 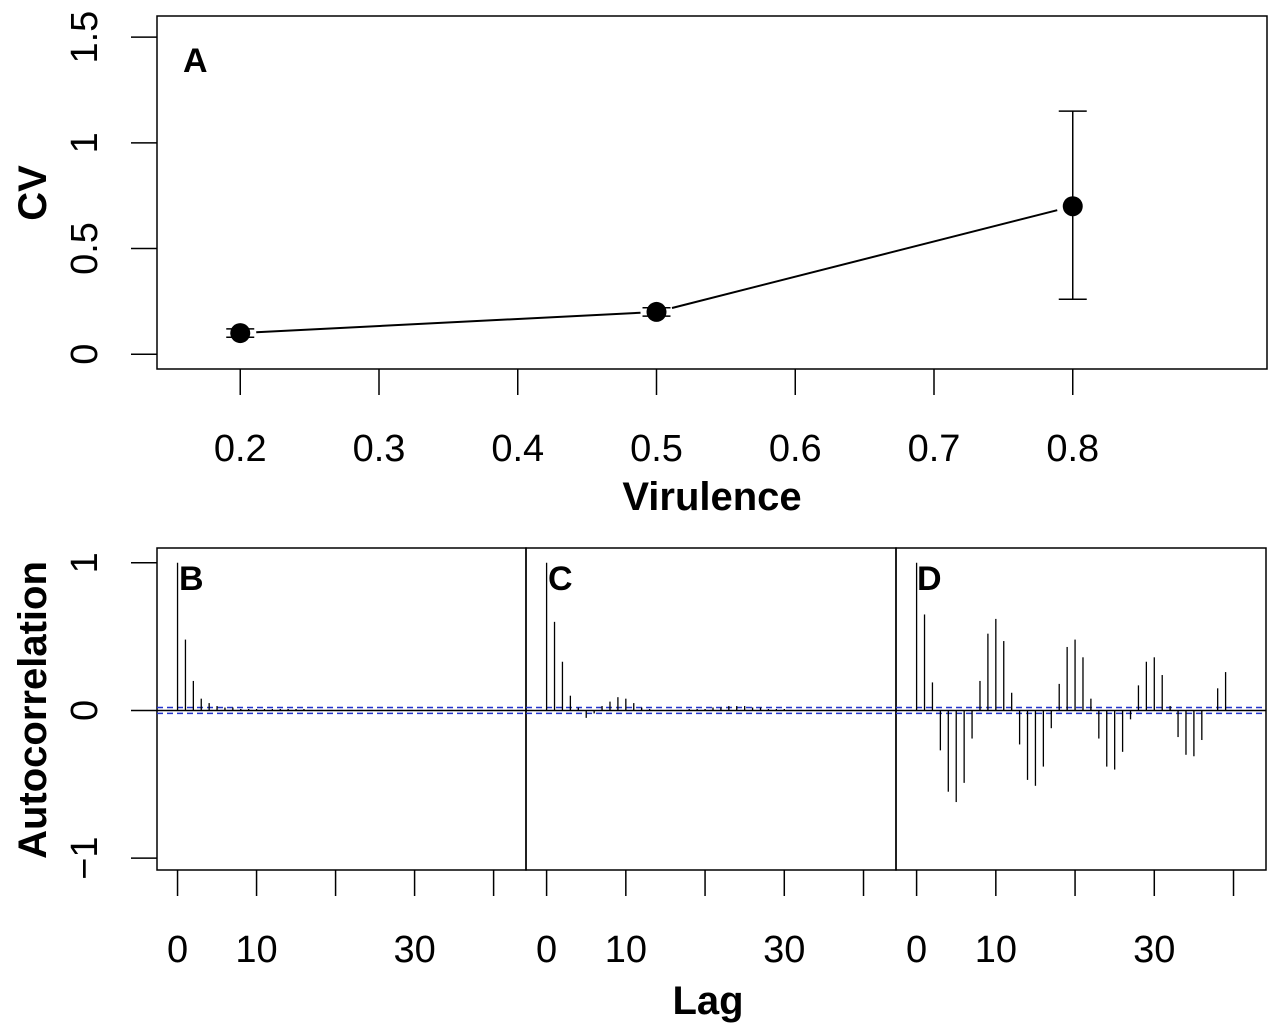 What do you see at coordinates (546, 950) in the screenshot?
I see `panel-c-x-tick-label: 0` at bounding box center [546, 950].